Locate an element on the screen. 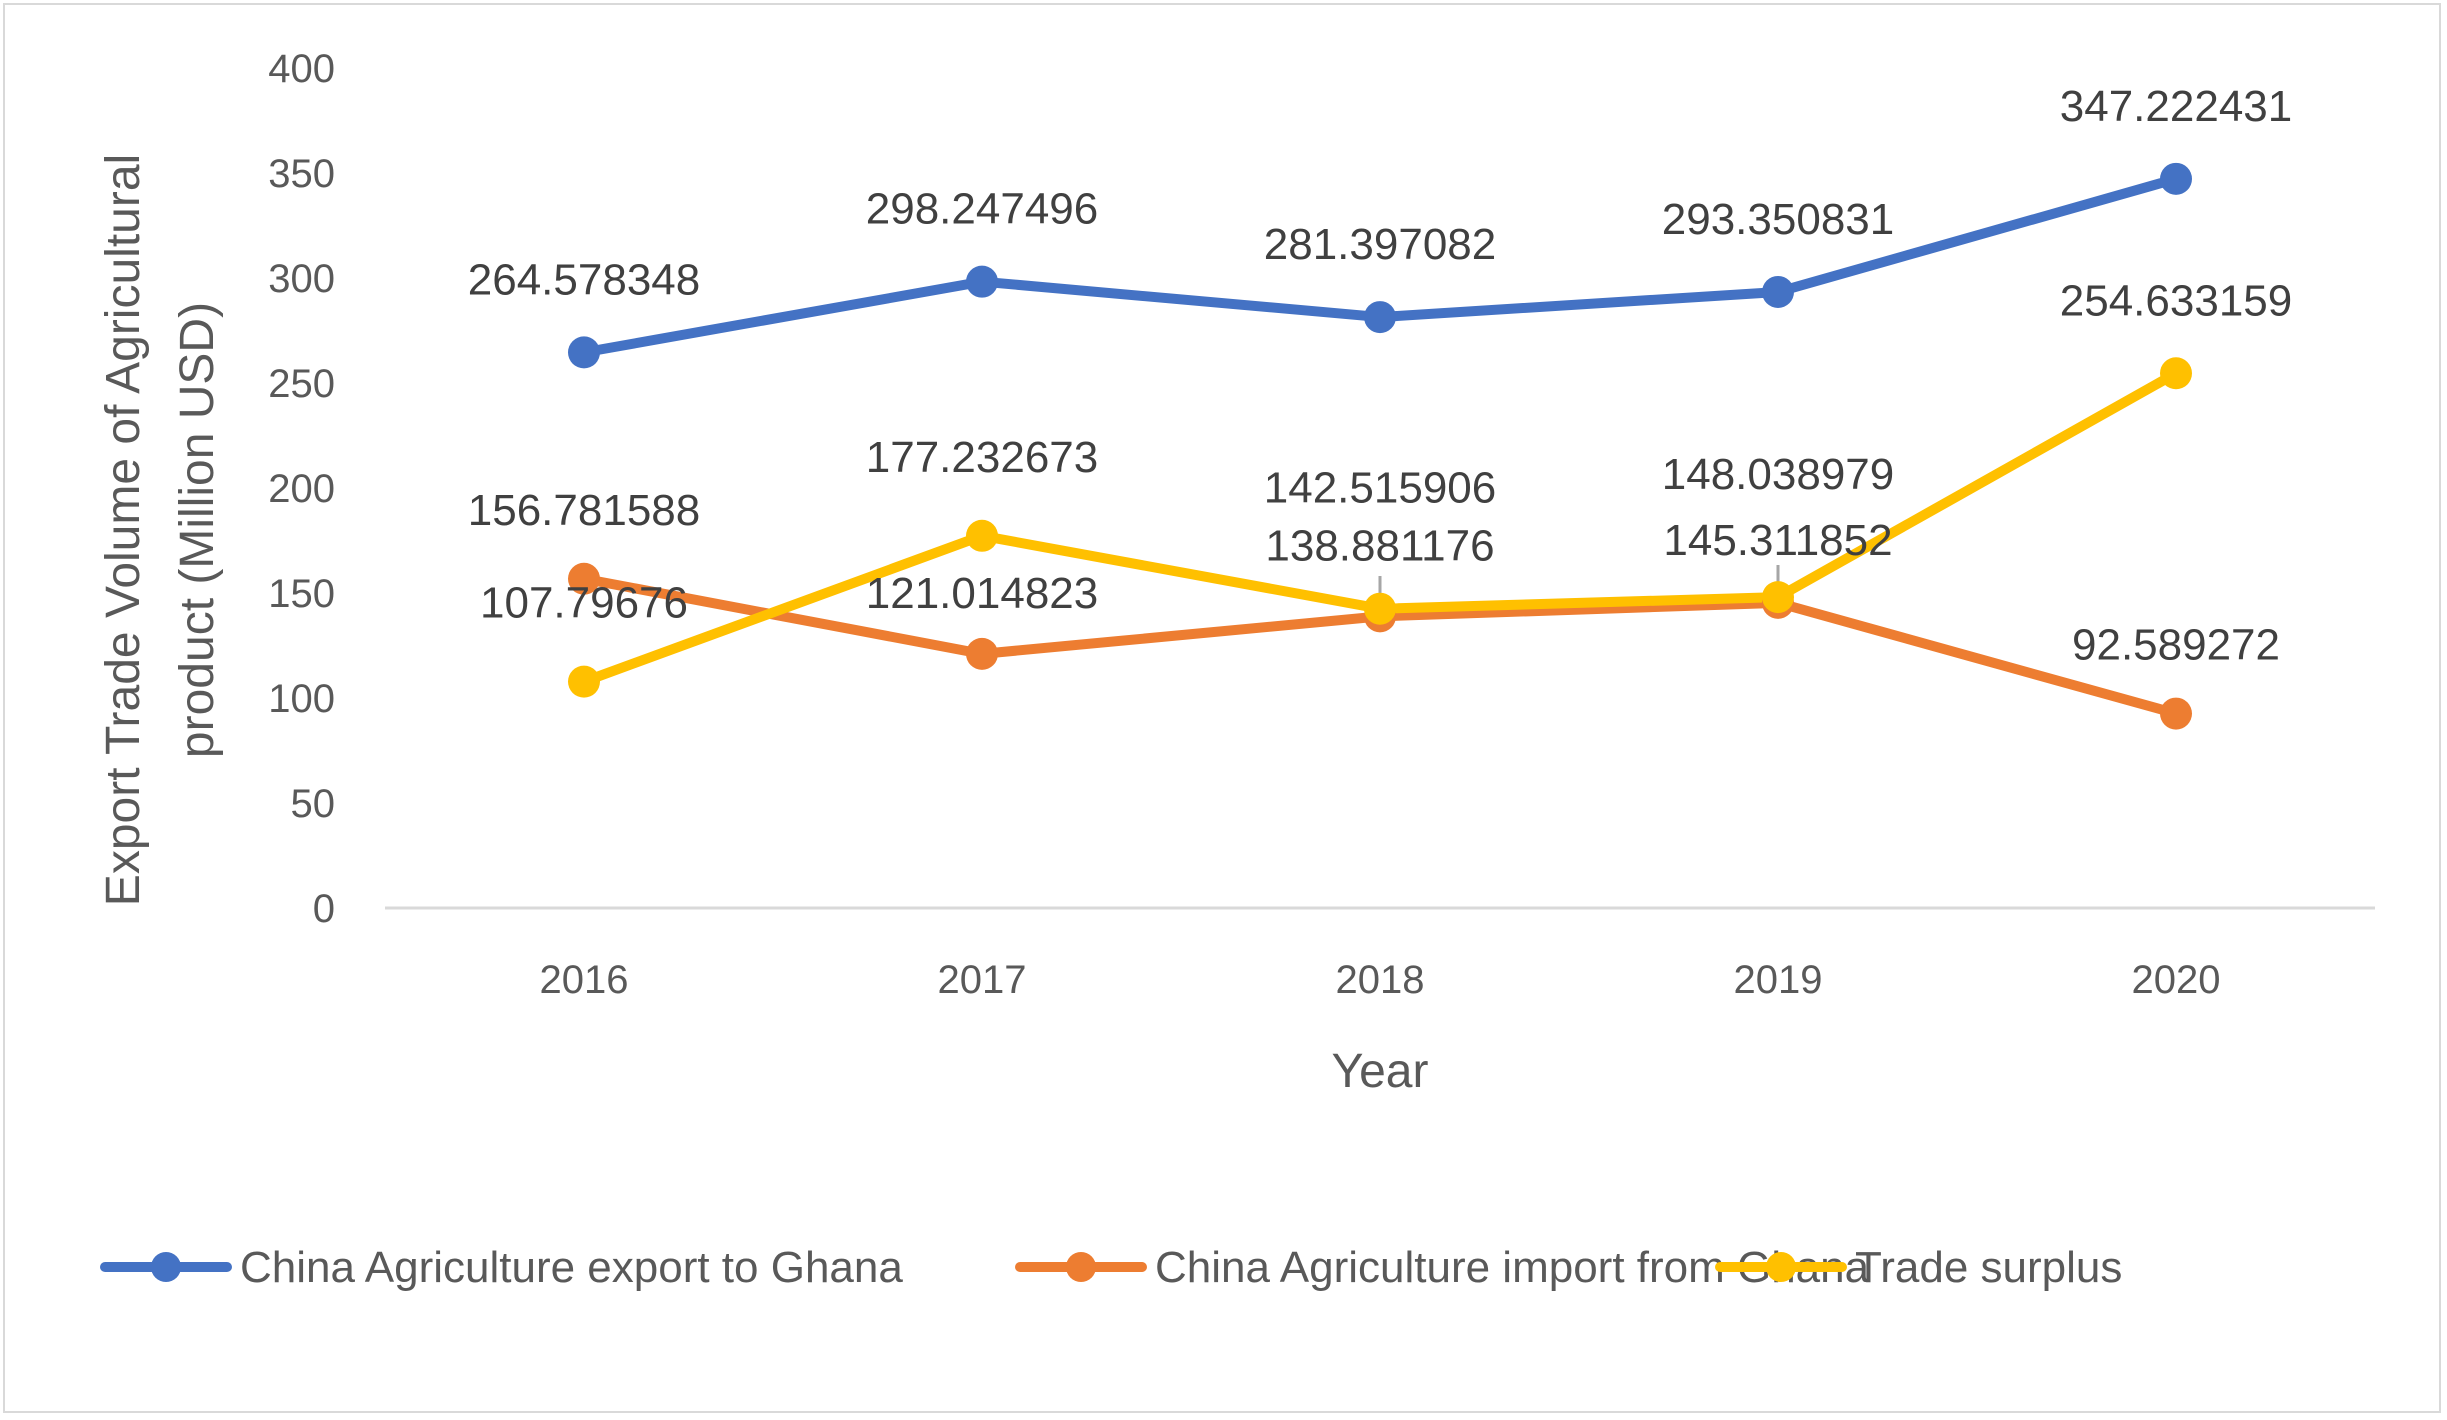 The width and height of the screenshot is (2447, 1420). data-label: 156.781588 is located at coordinates (584, 510).